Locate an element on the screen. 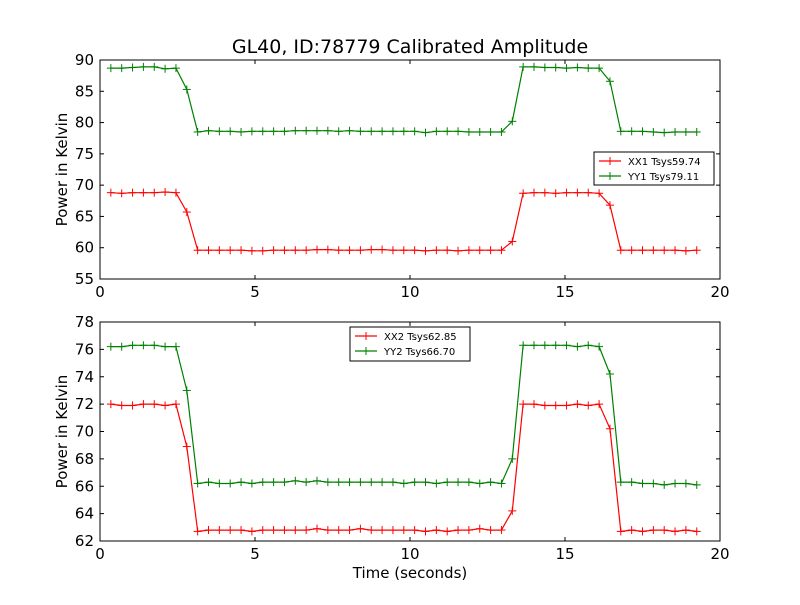 The image size is (800, 605). series-yy1 is located at coordinates (403, 99).